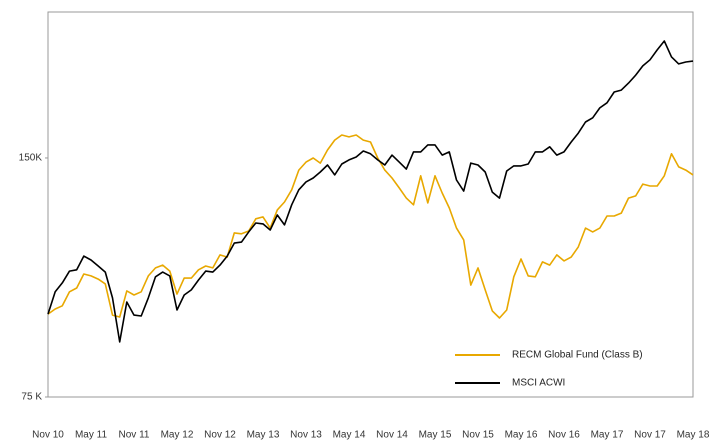  I want to click on x-tick-label: Nov 14, so click(392, 435).